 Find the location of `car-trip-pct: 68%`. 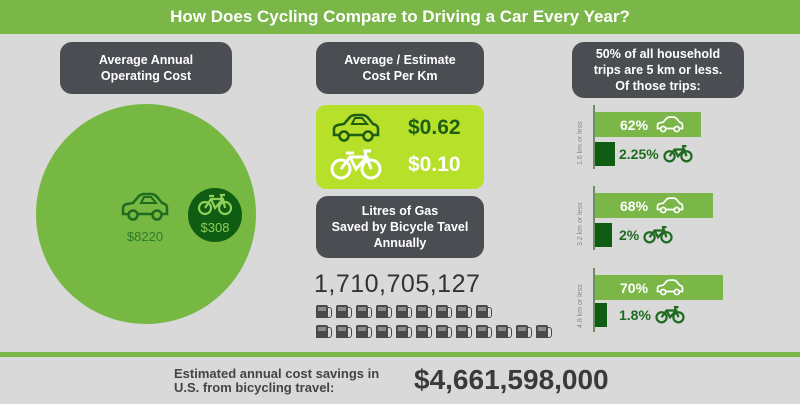

car-trip-pct: 68% is located at coordinates (634, 205).